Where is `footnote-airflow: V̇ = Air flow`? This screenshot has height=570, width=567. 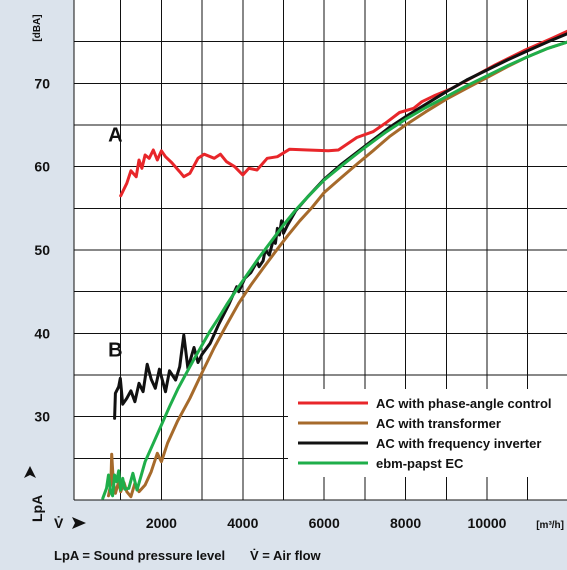 footnote-airflow: V̇ = Air flow is located at coordinates (286, 555).